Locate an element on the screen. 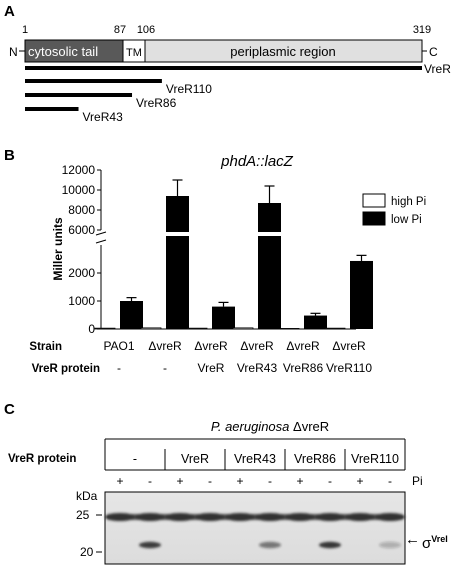 This screenshot has width=454, height=567. marker-25: 25 is located at coordinates (83, 515).